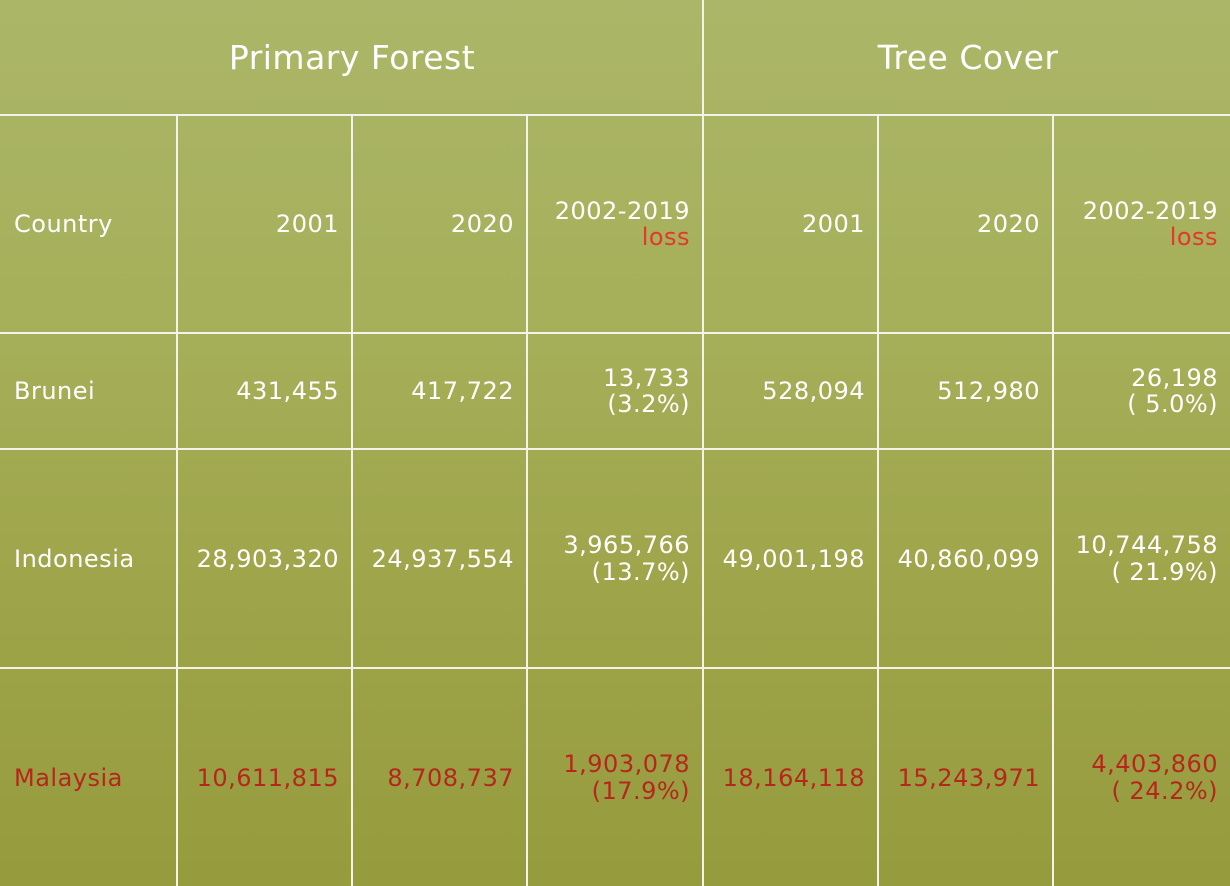  What do you see at coordinates (791, 558) in the screenshot?
I see `tc-2001-cell: 49,001,198` at bounding box center [791, 558].